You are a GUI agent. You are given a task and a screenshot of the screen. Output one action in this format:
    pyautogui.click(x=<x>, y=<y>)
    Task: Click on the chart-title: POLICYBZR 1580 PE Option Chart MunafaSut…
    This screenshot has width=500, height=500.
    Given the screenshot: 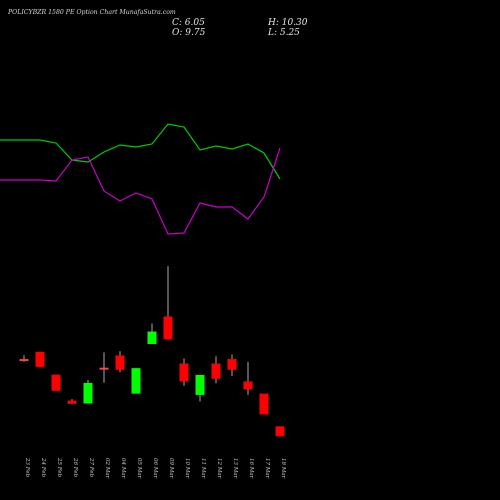 What is the action you would take?
    pyautogui.click(x=92, y=12)
    